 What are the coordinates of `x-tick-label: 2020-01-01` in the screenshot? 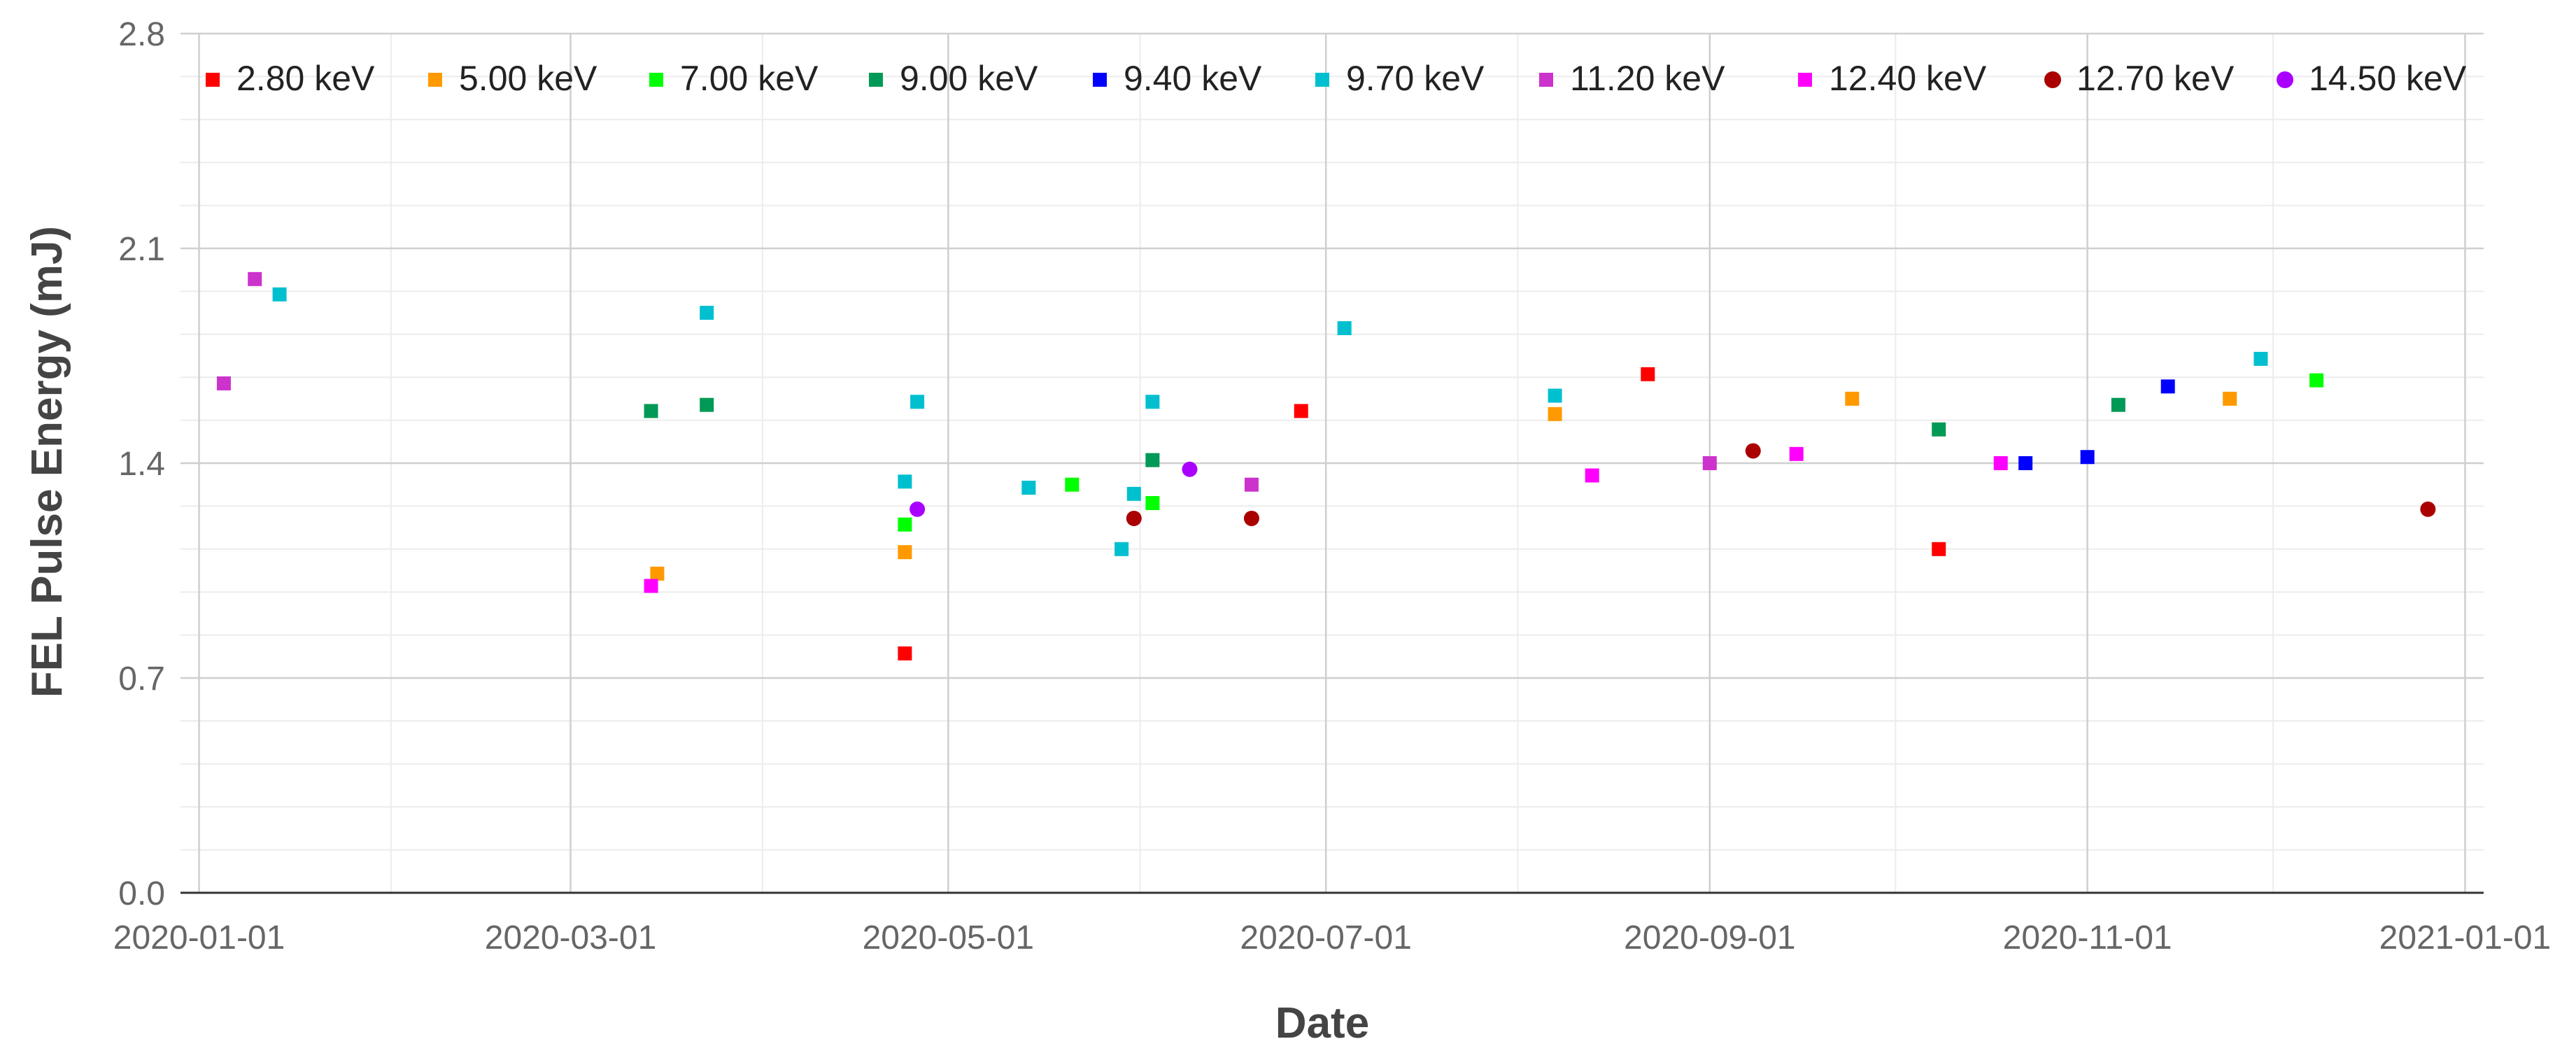 It's located at (199, 938).